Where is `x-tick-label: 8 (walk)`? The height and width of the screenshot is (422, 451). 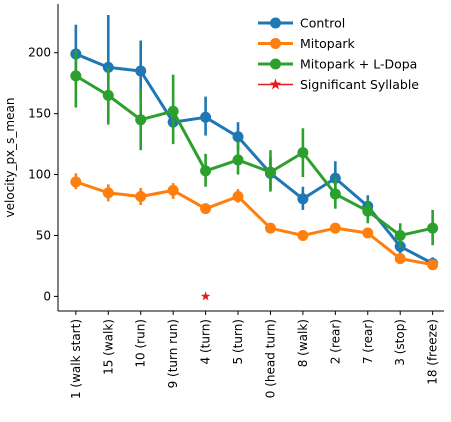 x-tick-label: 8 (walk) is located at coordinates (303, 343).